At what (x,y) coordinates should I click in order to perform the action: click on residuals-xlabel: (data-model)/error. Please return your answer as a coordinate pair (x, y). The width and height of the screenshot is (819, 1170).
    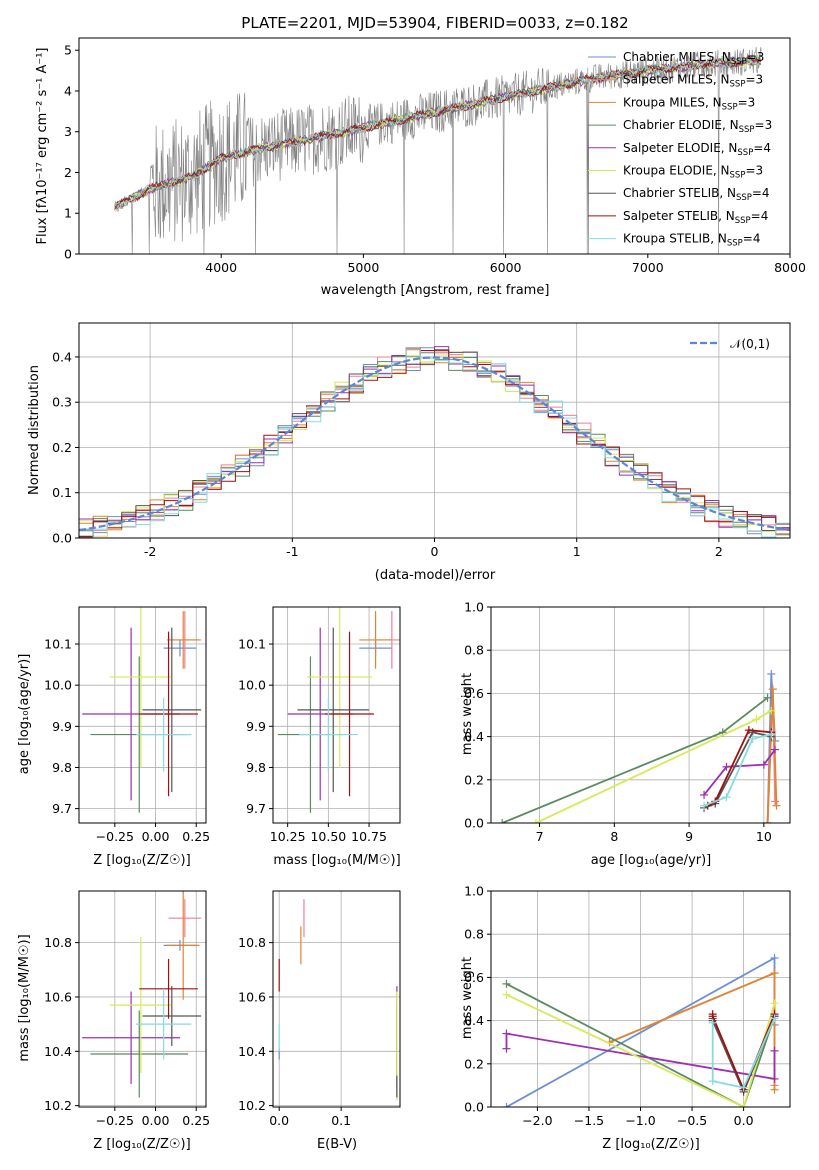
    Looking at the image, I should click on (435, 575).